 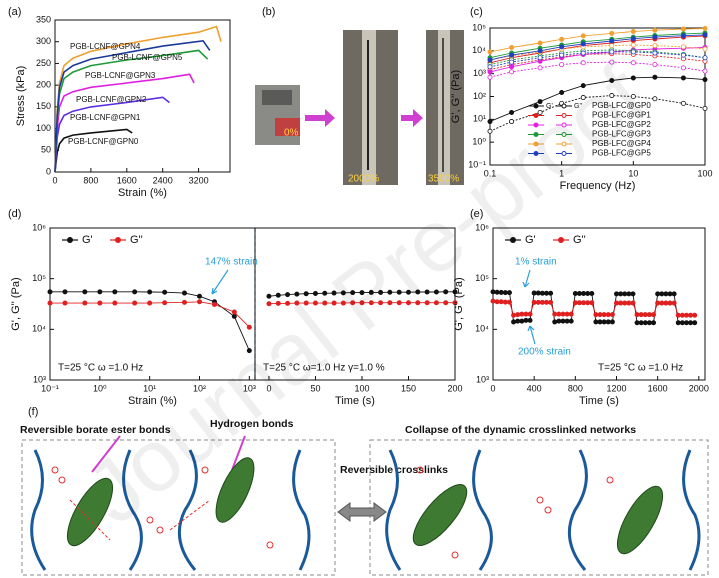 I want to click on x-tick-label: 1200, so click(x=616, y=388).